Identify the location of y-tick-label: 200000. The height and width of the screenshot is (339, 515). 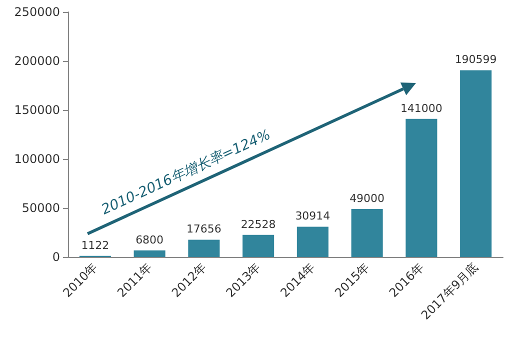
(37, 61).